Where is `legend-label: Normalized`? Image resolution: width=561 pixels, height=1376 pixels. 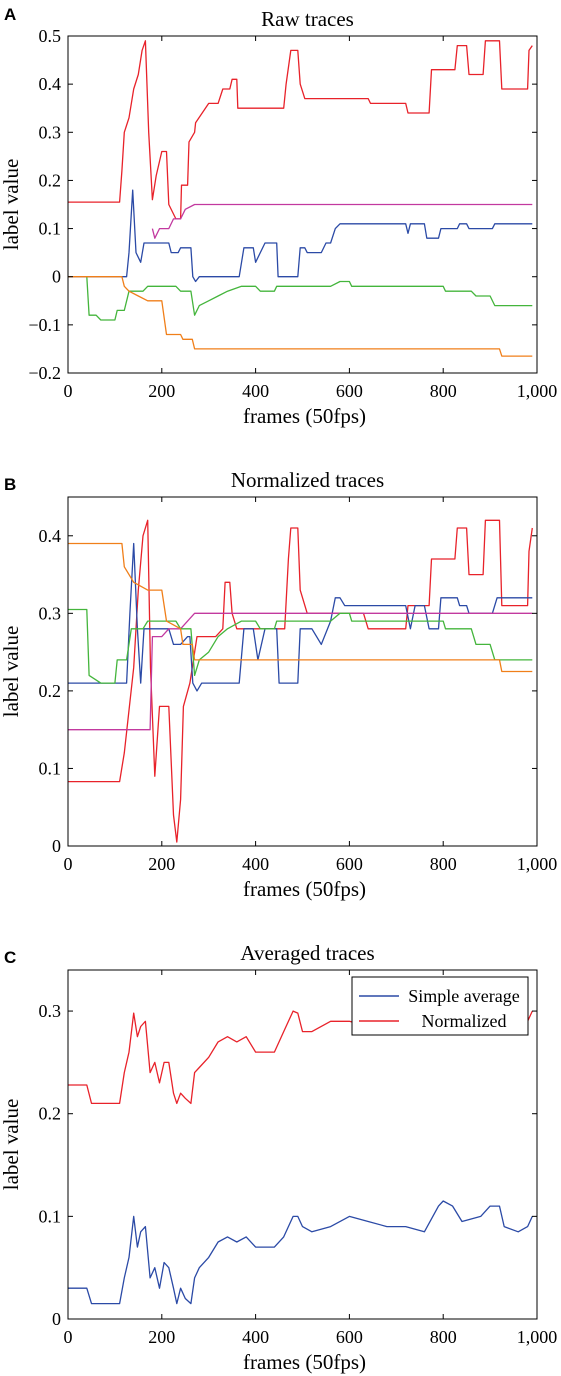 legend-label: Normalized is located at coordinates (464, 1021).